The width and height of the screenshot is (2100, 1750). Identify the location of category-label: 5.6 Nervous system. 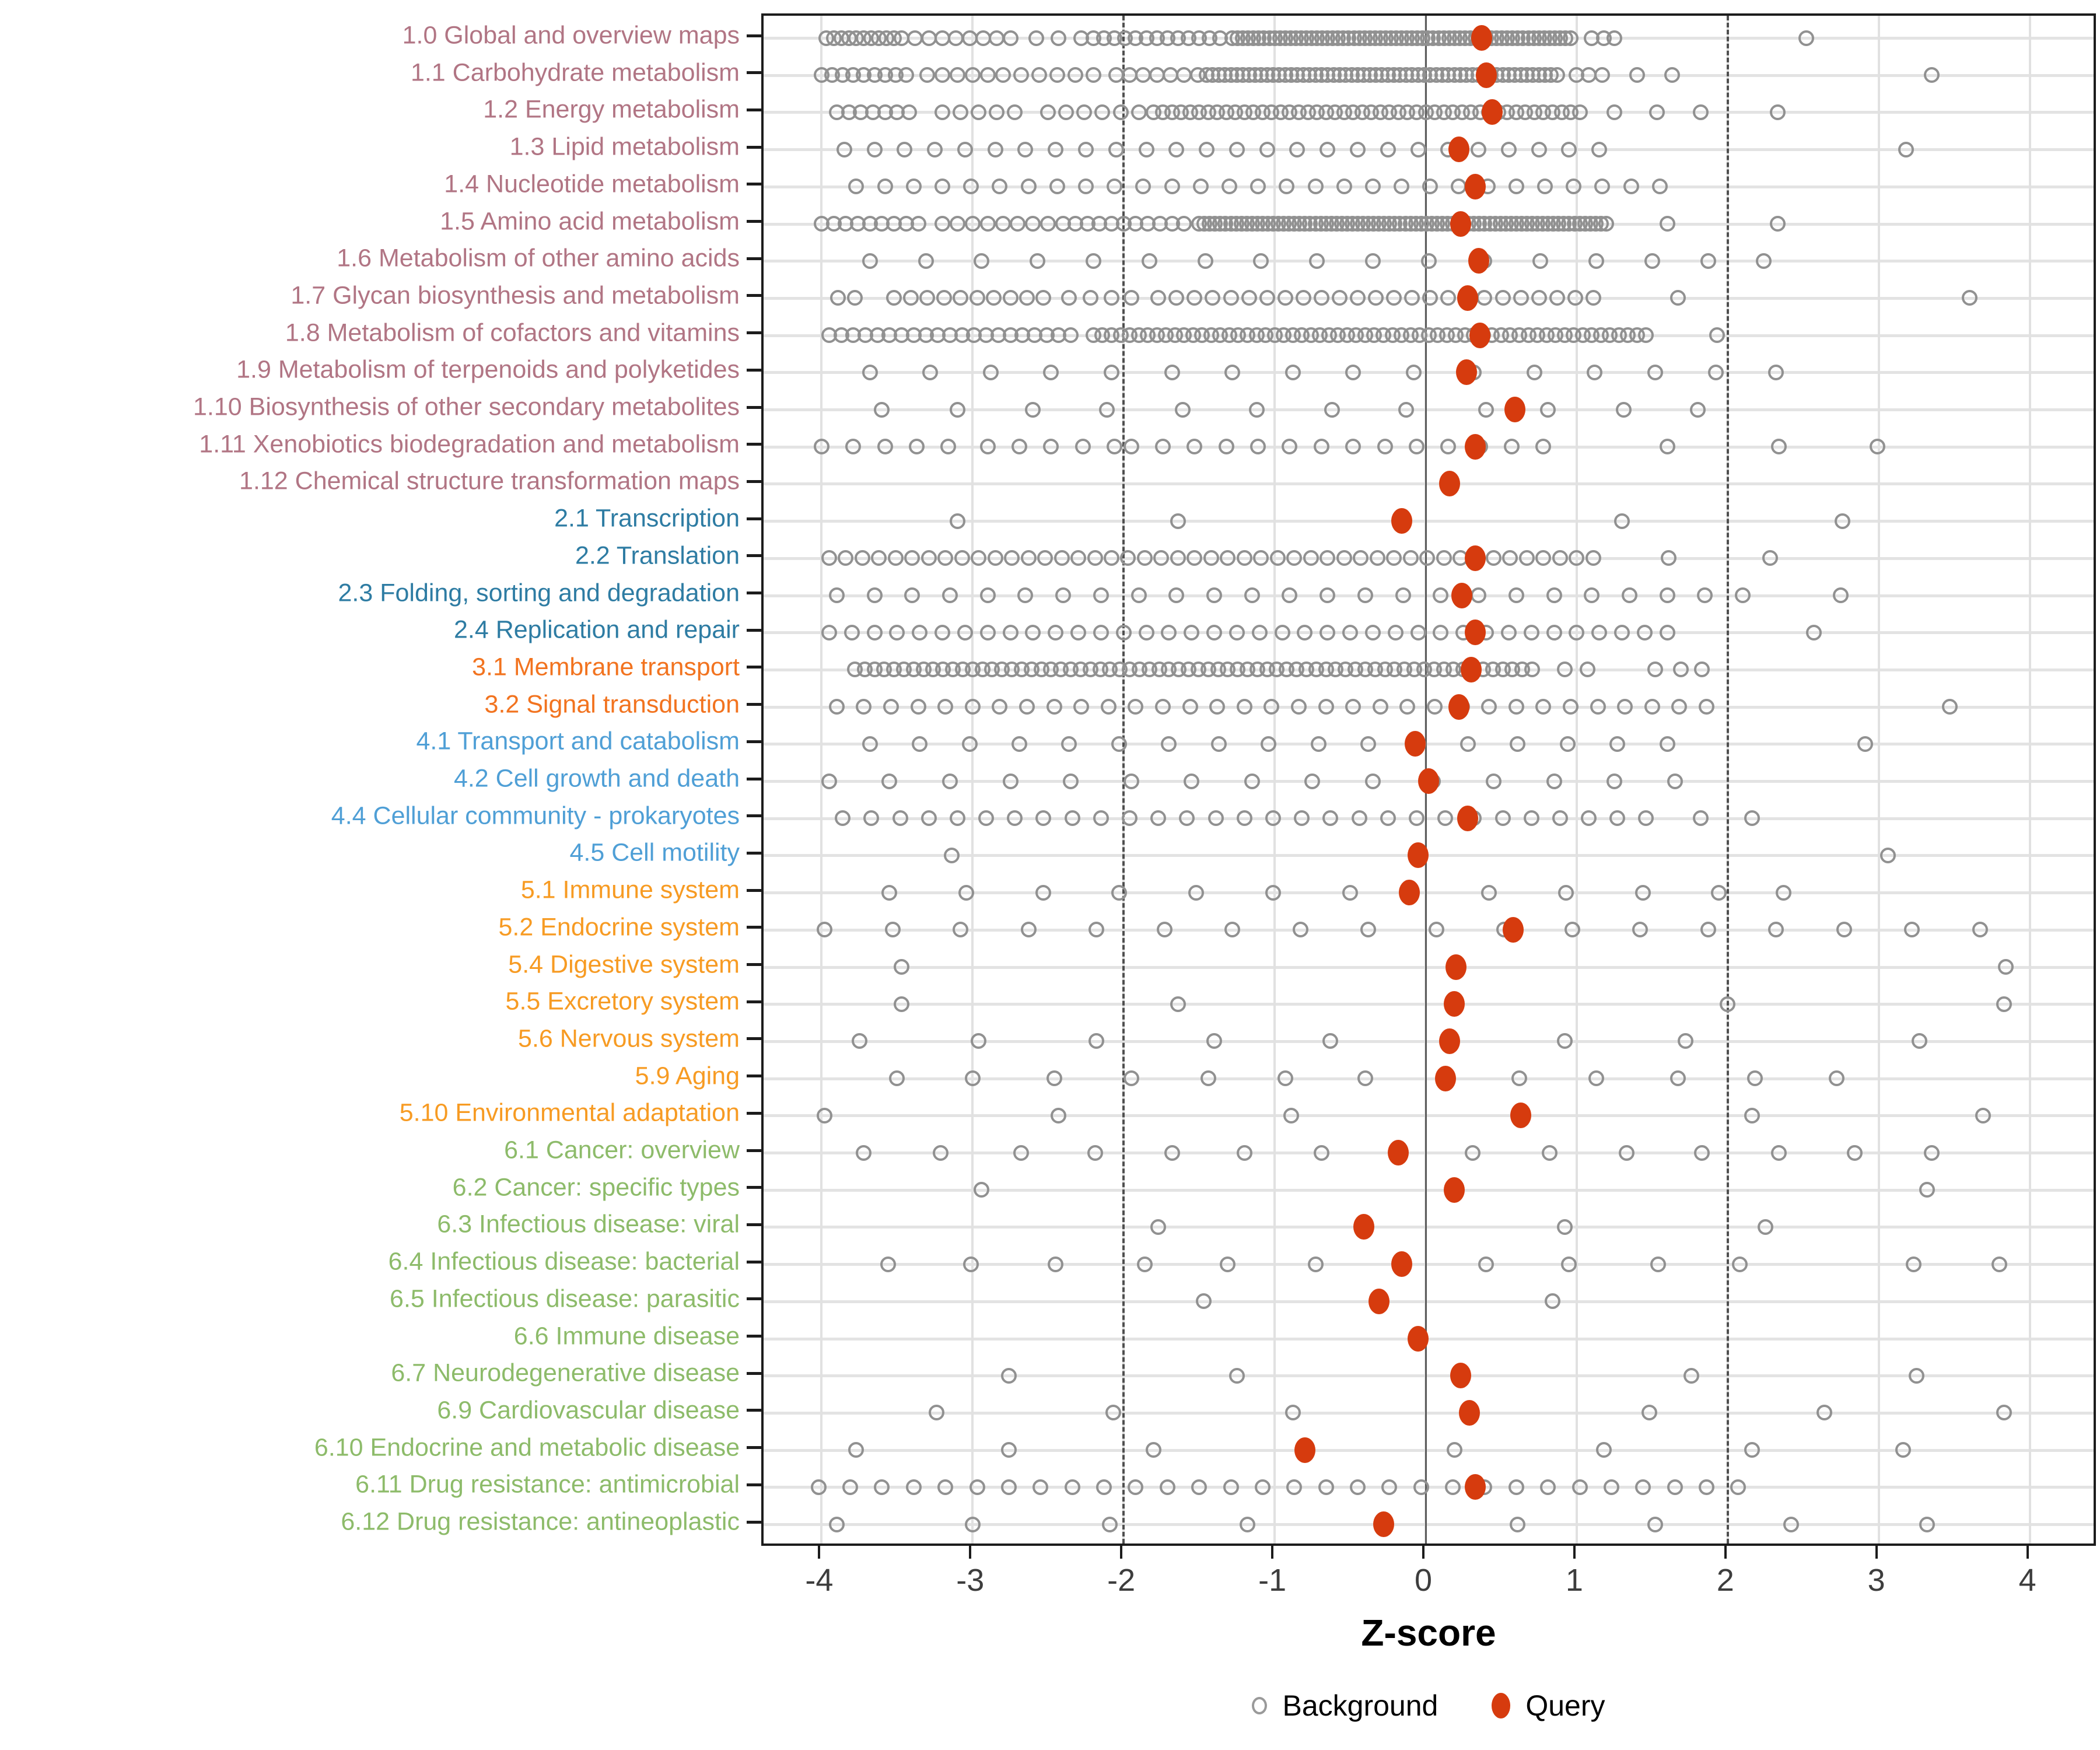
(629, 1038).